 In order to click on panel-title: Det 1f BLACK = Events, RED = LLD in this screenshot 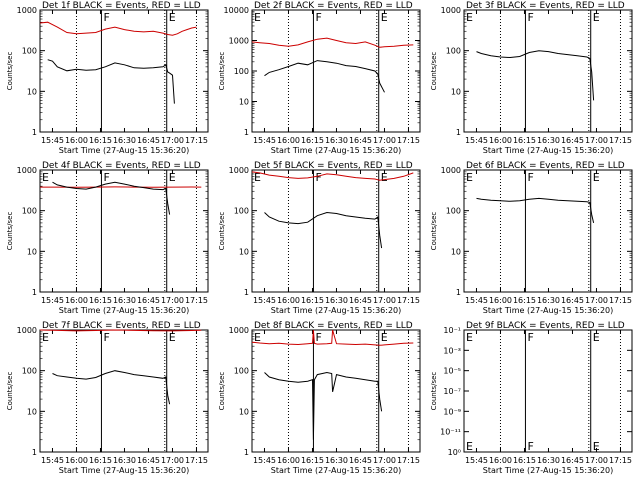, I will do `click(121, 6)`.